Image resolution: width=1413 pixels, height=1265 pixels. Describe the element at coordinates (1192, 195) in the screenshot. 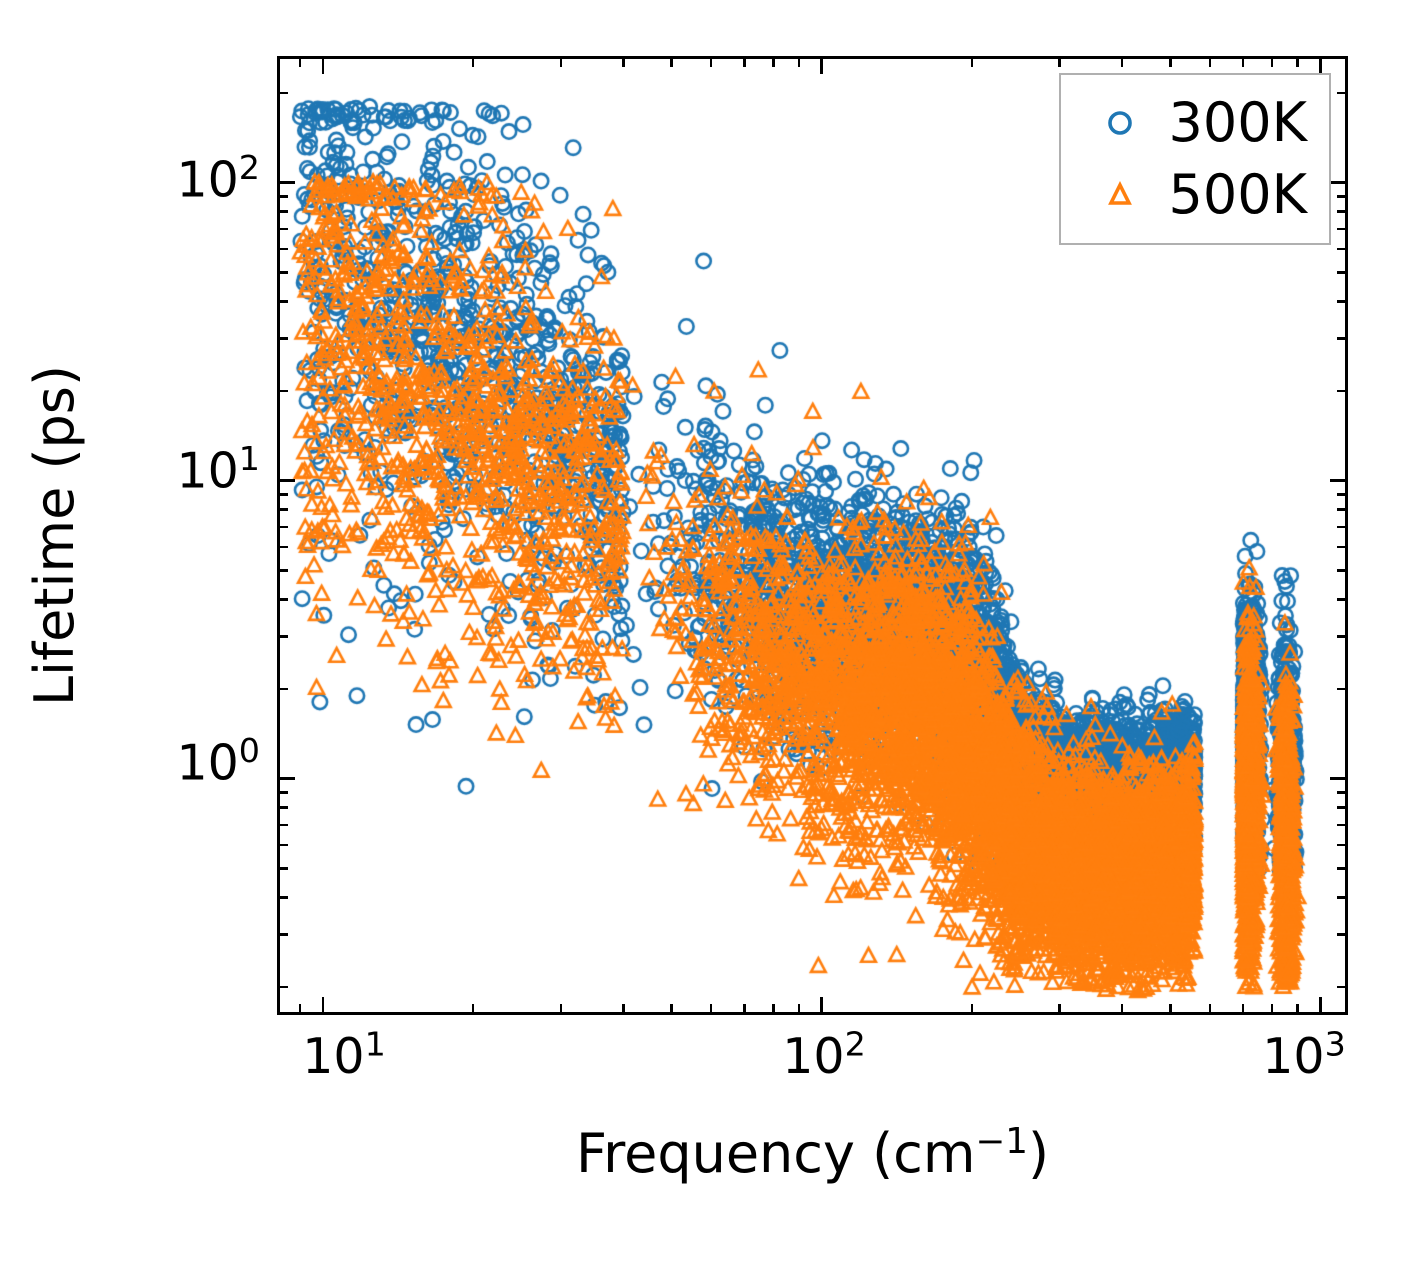

I see `legend-item-500k: 500K` at that location.